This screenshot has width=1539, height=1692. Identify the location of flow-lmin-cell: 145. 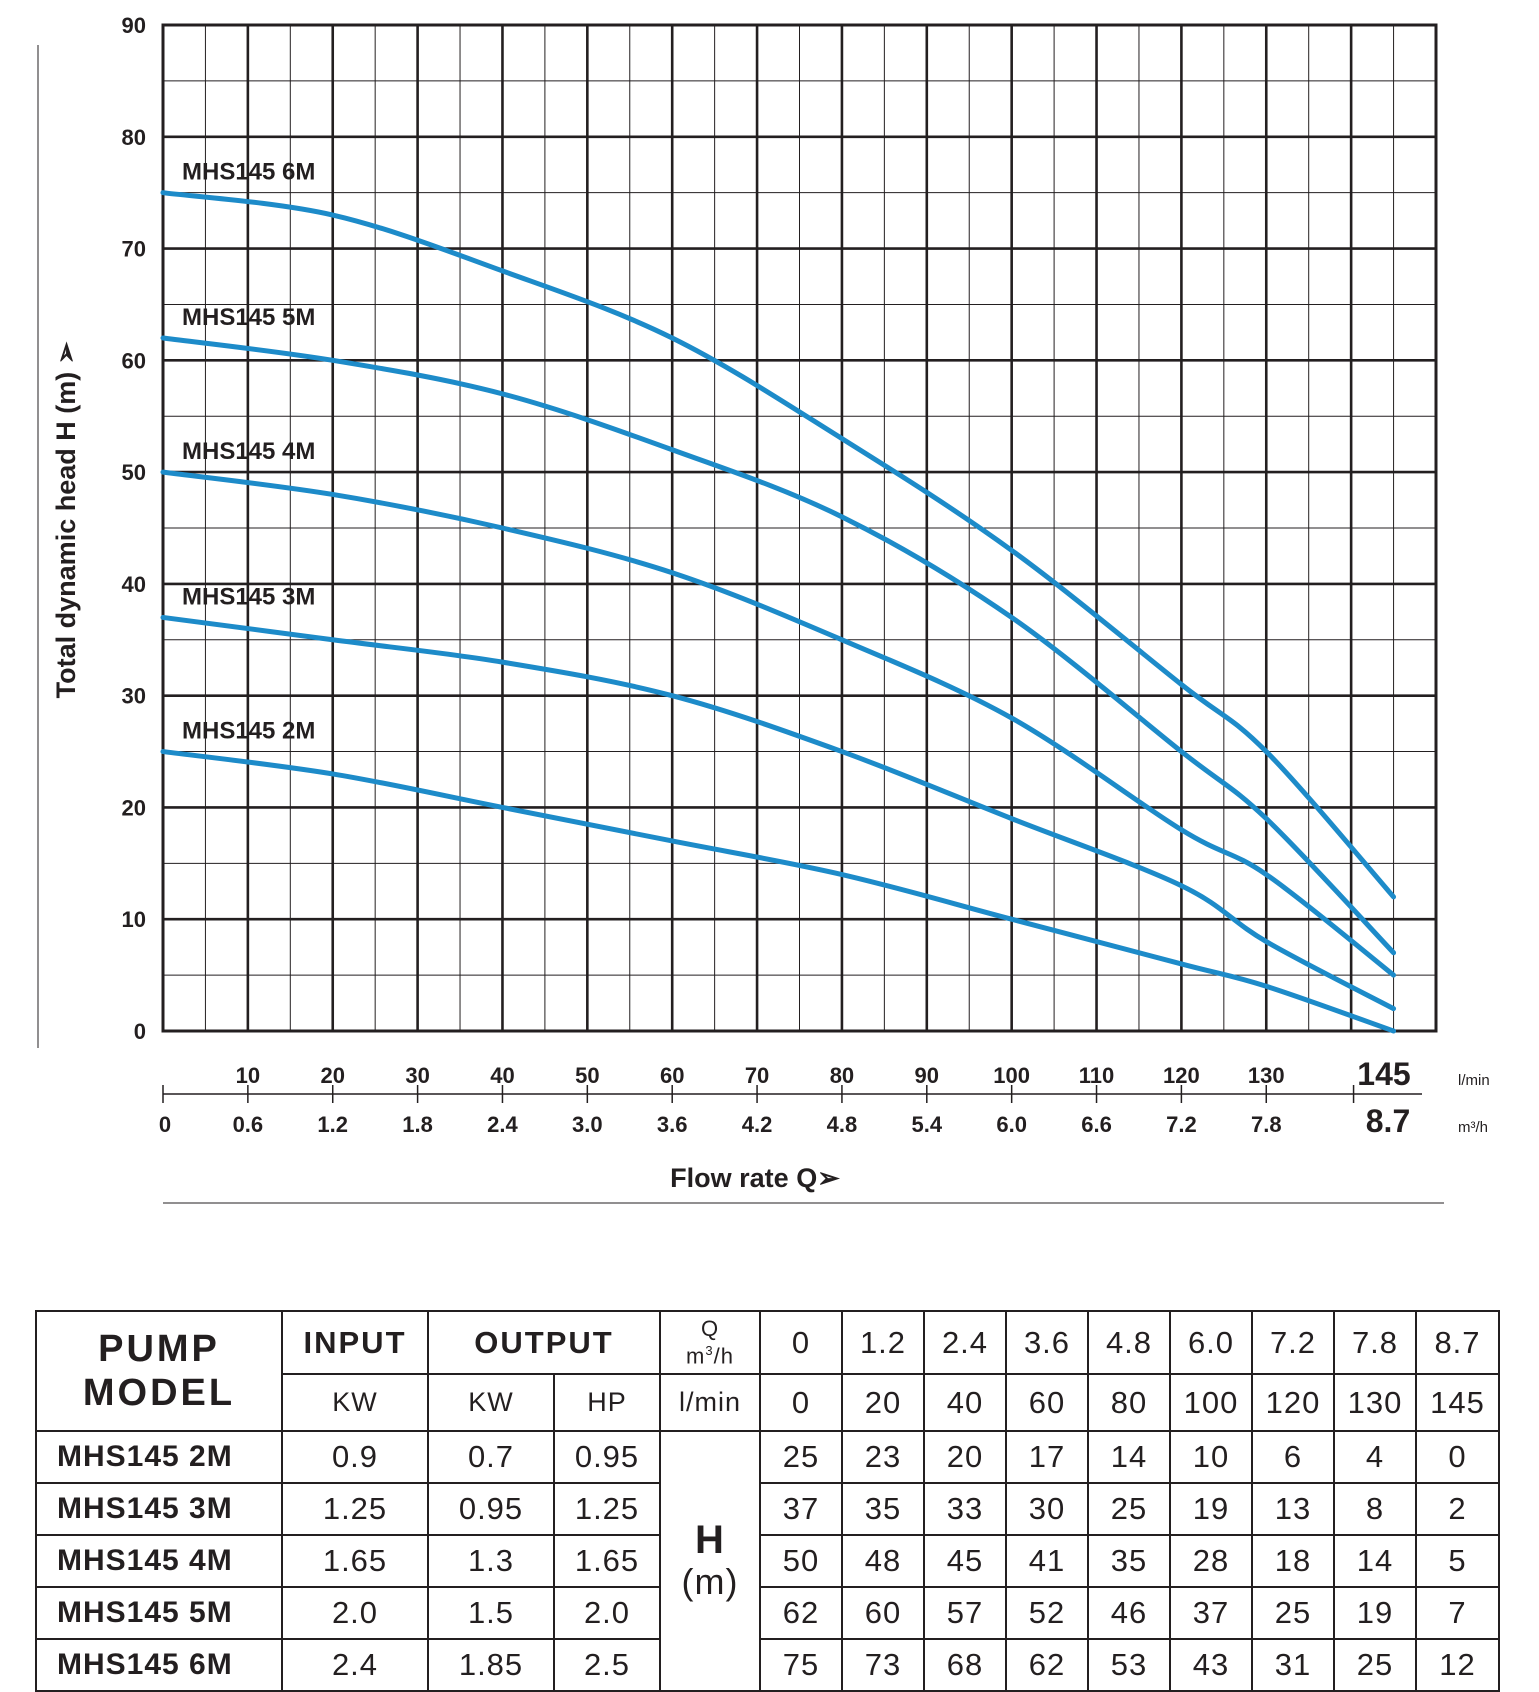
(1457, 1402).